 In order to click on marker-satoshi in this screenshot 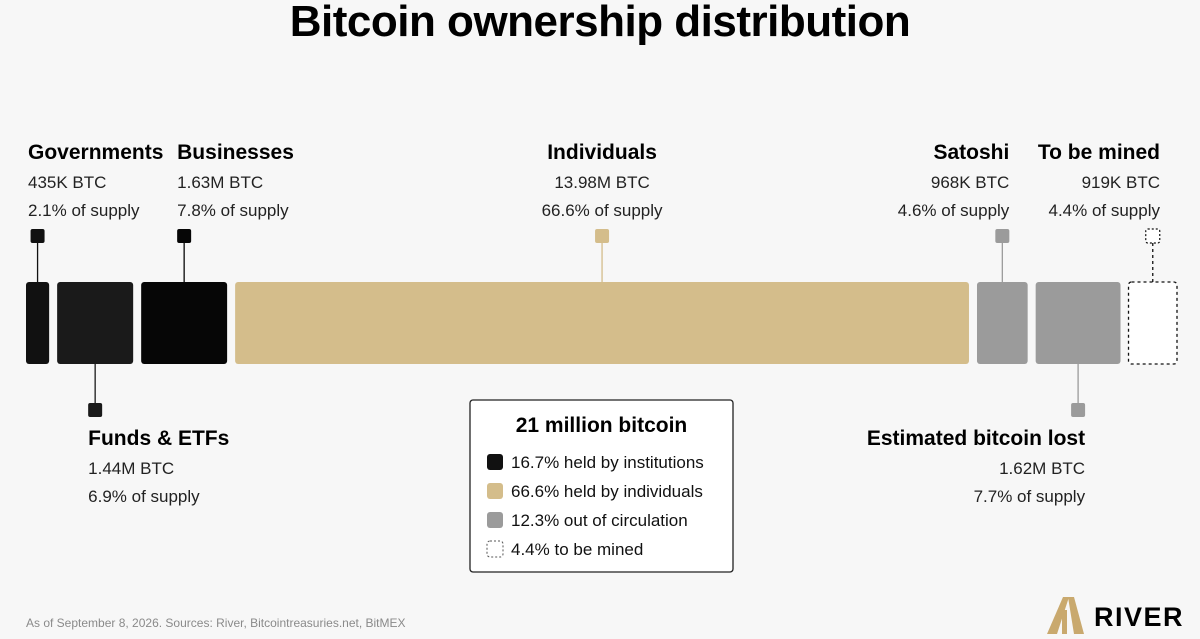, I will do `click(1002, 236)`.